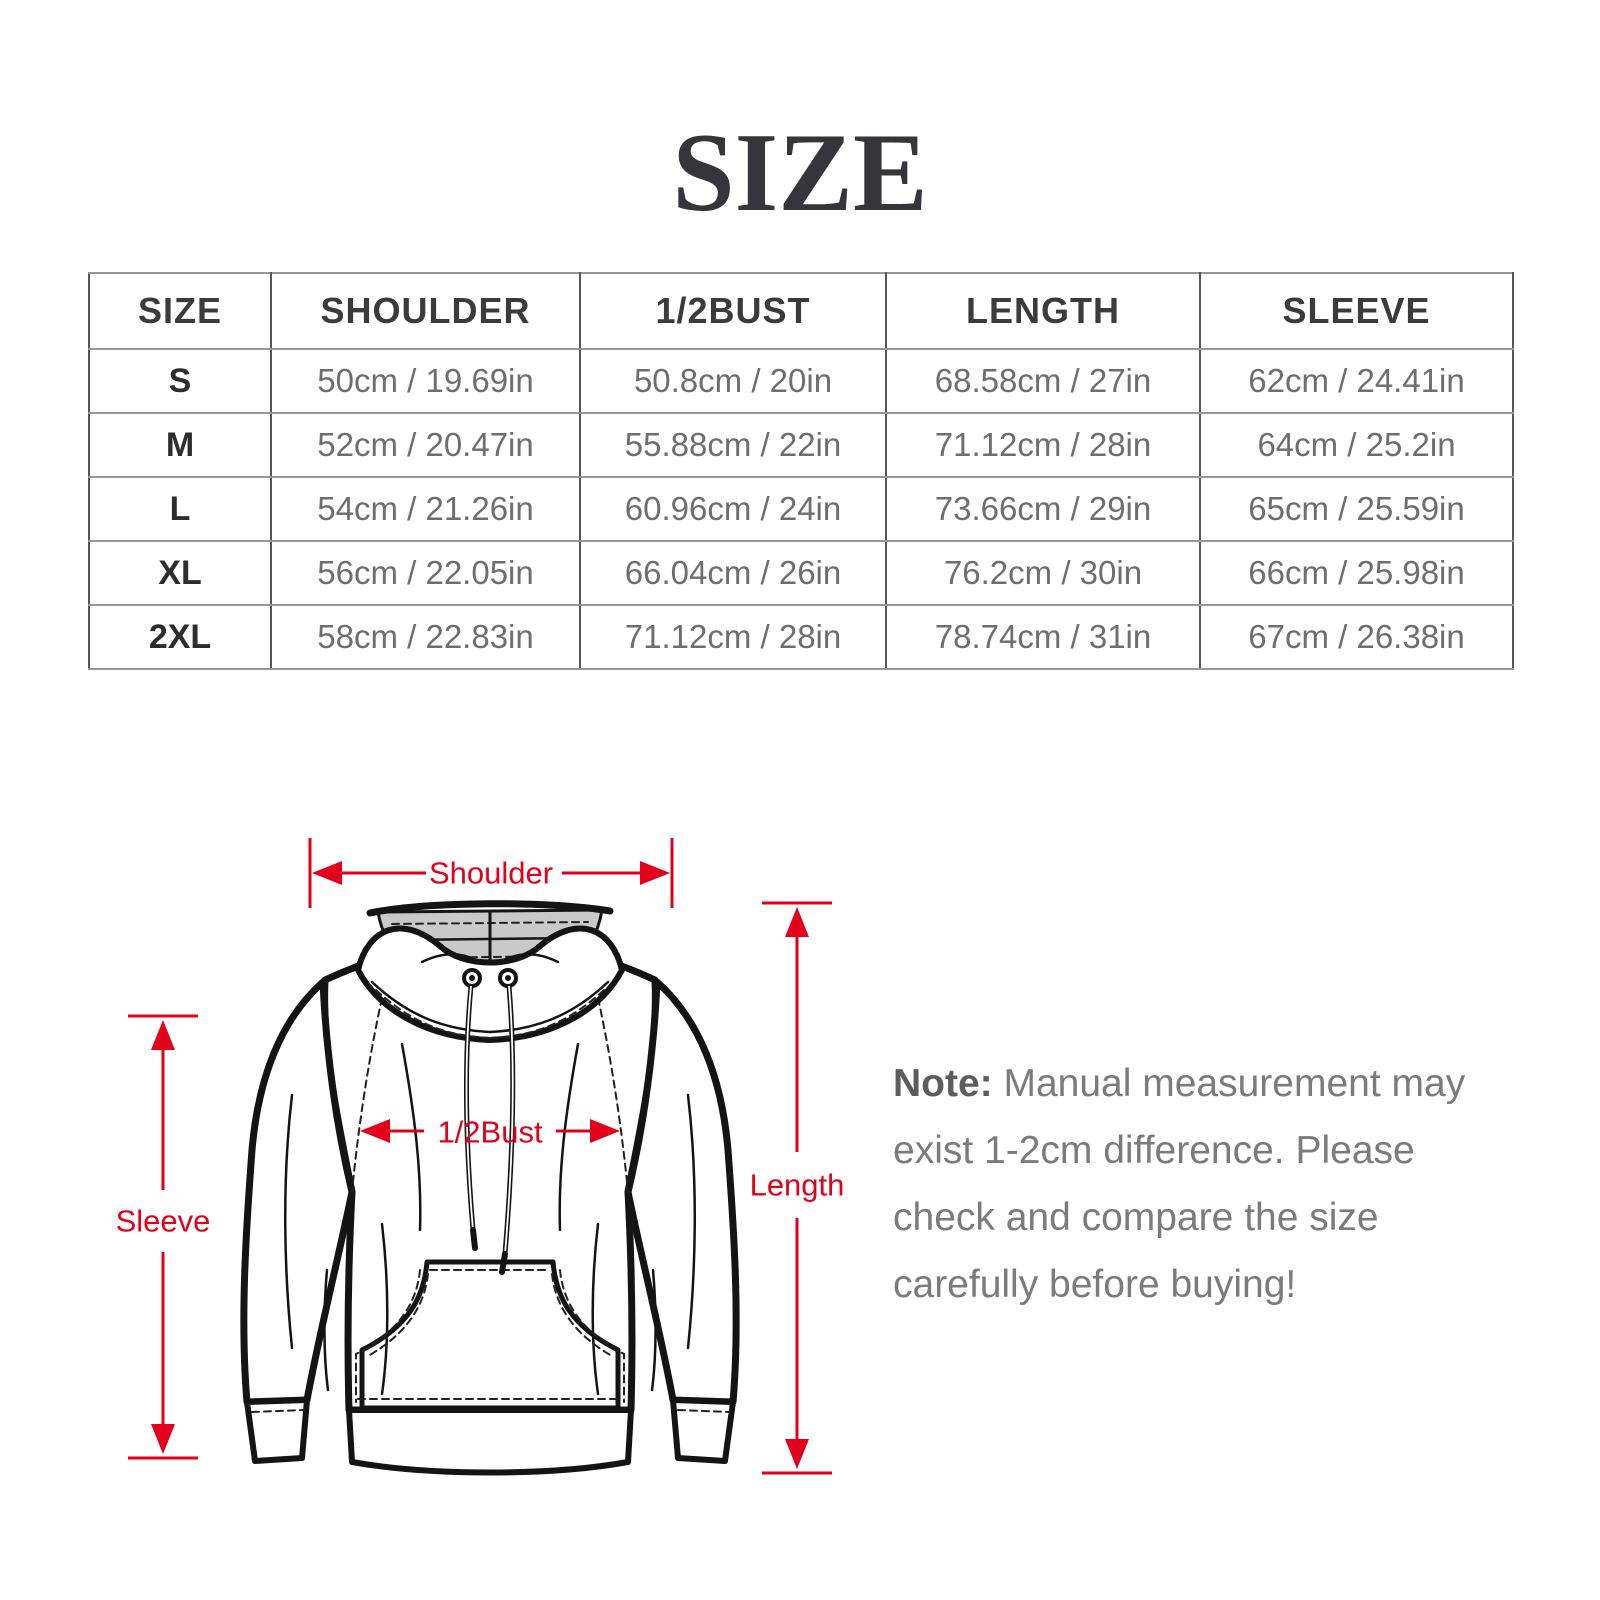 The image size is (1600, 1600). I want to click on cell-length: 73.66cm / 29in, so click(1043, 509).